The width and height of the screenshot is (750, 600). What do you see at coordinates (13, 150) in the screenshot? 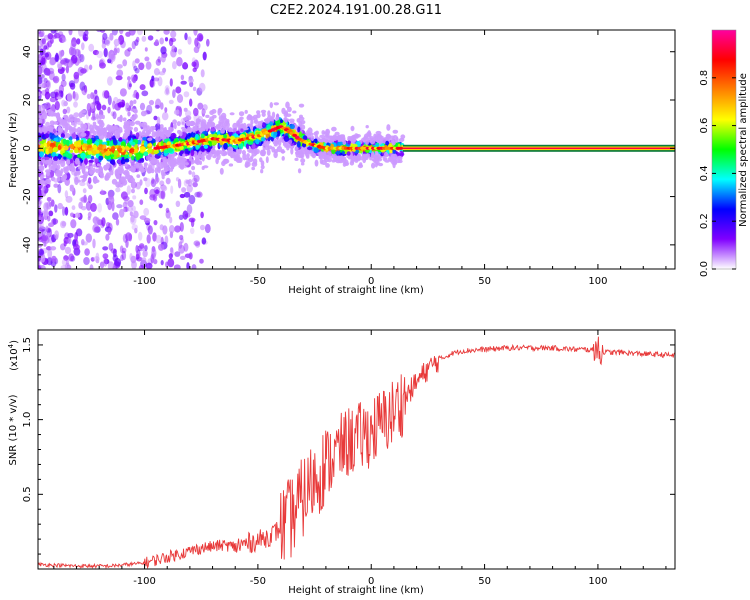
I see `spectrogram-y-axis-label: Frequency (Hz)` at bounding box center [13, 150].